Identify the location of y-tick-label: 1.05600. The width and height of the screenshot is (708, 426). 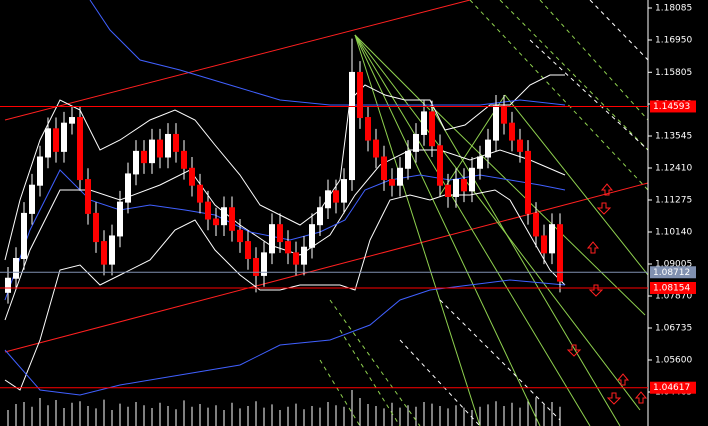
(673, 360).